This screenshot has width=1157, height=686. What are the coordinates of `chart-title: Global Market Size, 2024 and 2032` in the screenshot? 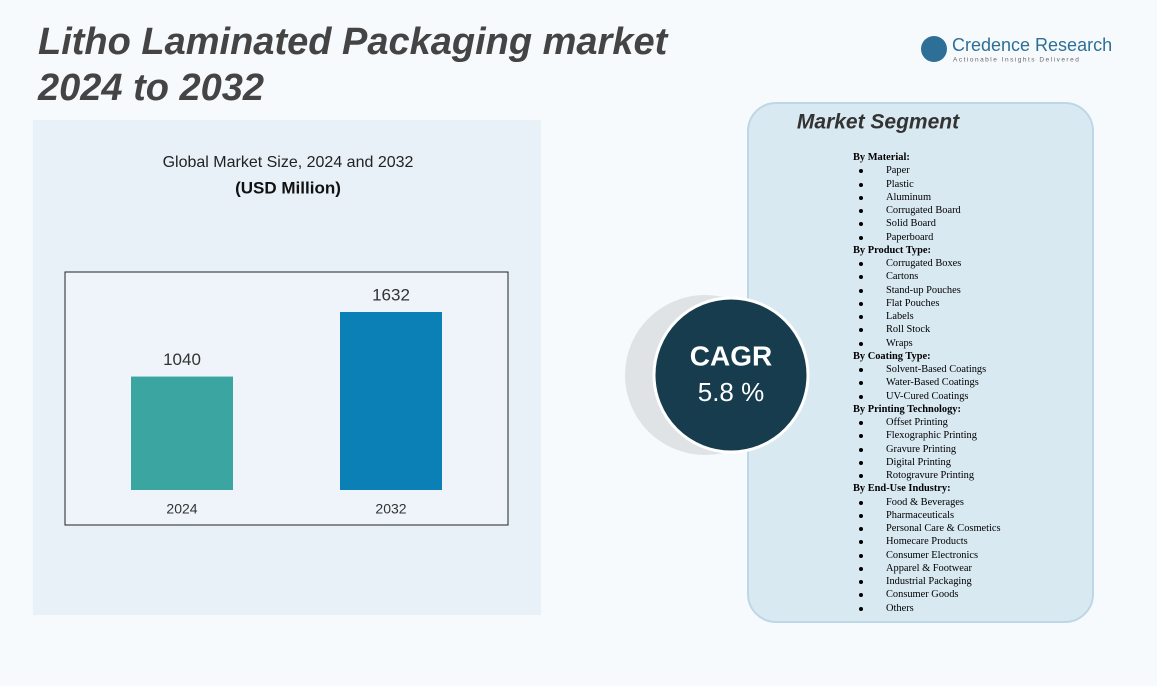 It's located at (288, 162).